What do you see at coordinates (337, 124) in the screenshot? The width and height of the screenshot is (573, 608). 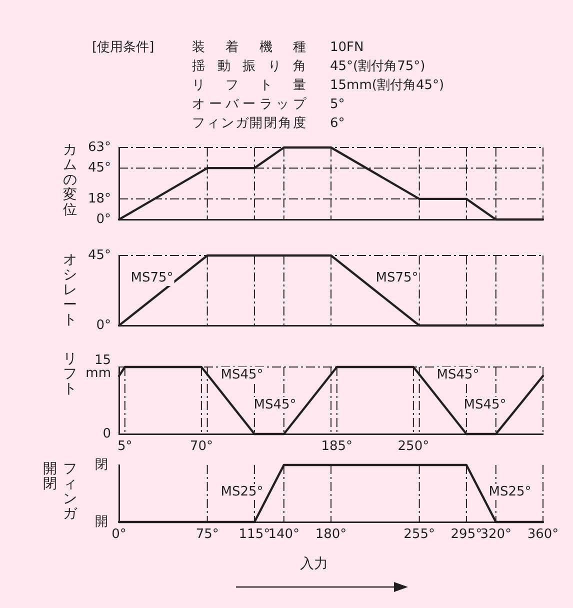 I see `text: 6°` at bounding box center [337, 124].